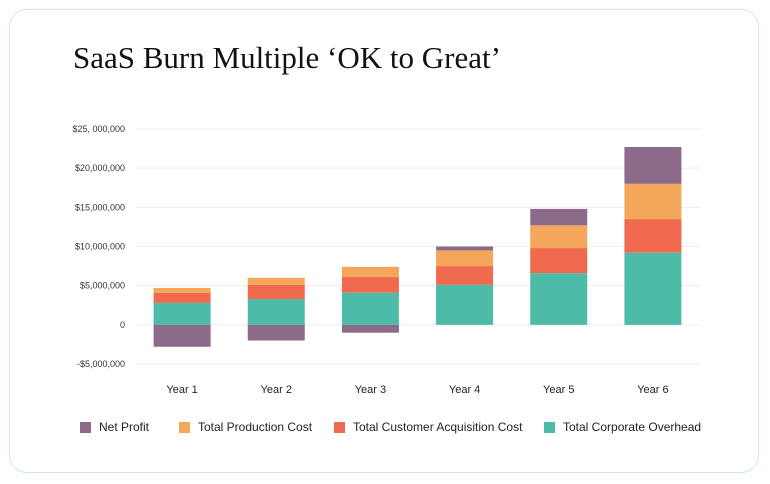 This screenshot has height=484, width=770. What do you see at coordinates (124, 427) in the screenshot?
I see `legend-label: Net Profit` at bounding box center [124, 427].